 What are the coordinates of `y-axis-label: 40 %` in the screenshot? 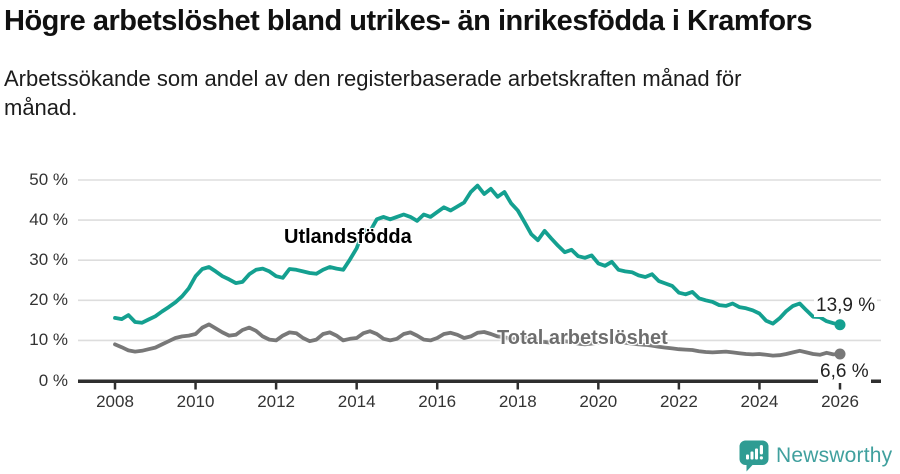 It's located at (48, 220).